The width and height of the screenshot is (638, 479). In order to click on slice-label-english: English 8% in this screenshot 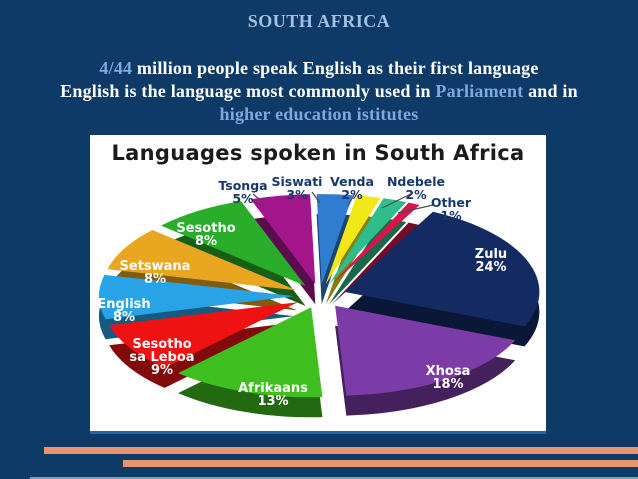, I will do `click(123, 311)`.